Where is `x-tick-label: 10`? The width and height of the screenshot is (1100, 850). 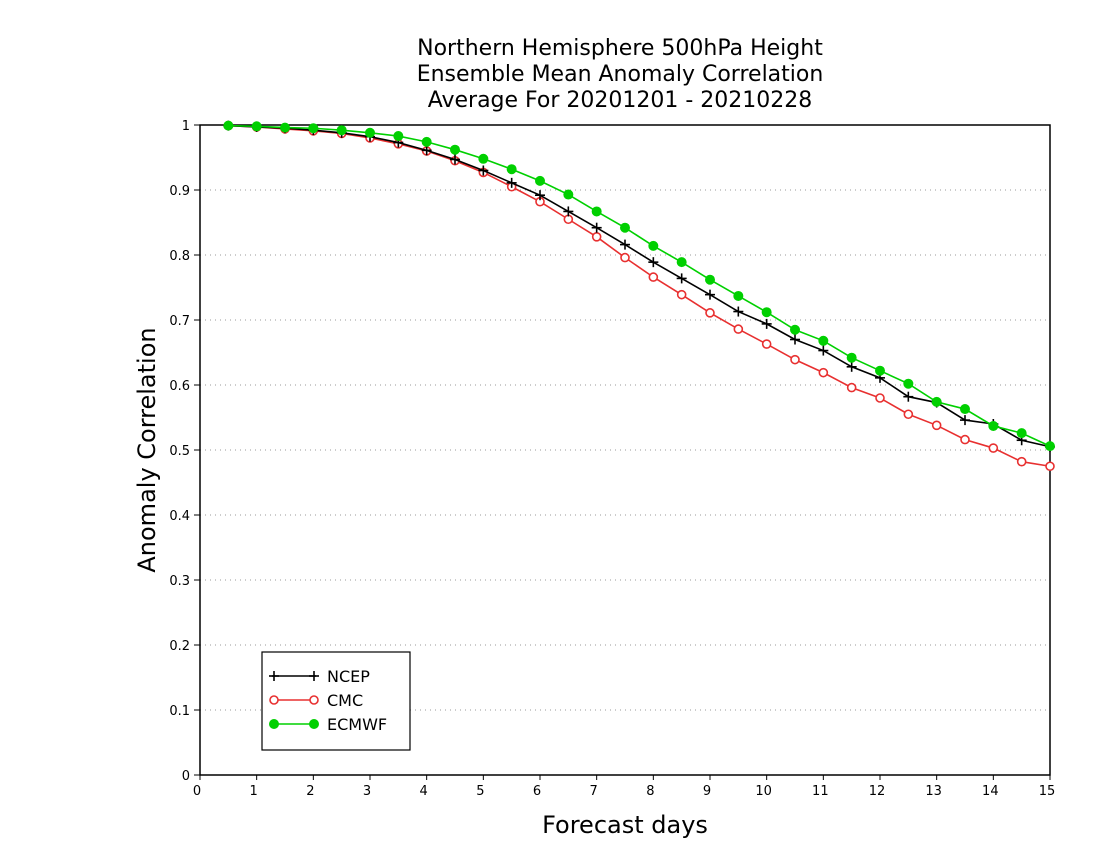 x-tick-label: 10 is located at coordinates (763, 791).